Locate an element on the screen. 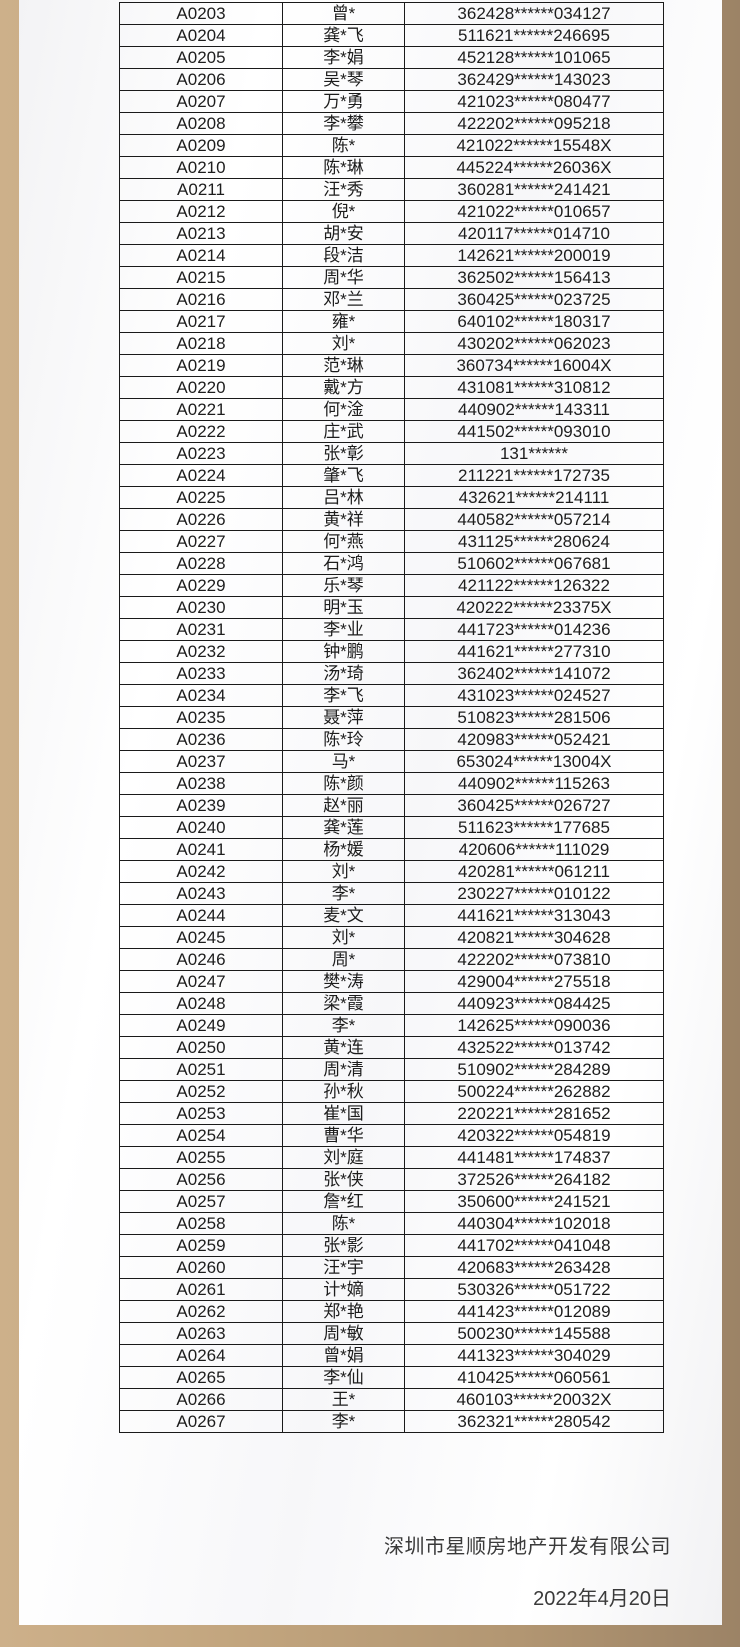 This screenshot has height=1647, width=740. id-number-cell: 431125******280624 is located at coordinates (534, 541).